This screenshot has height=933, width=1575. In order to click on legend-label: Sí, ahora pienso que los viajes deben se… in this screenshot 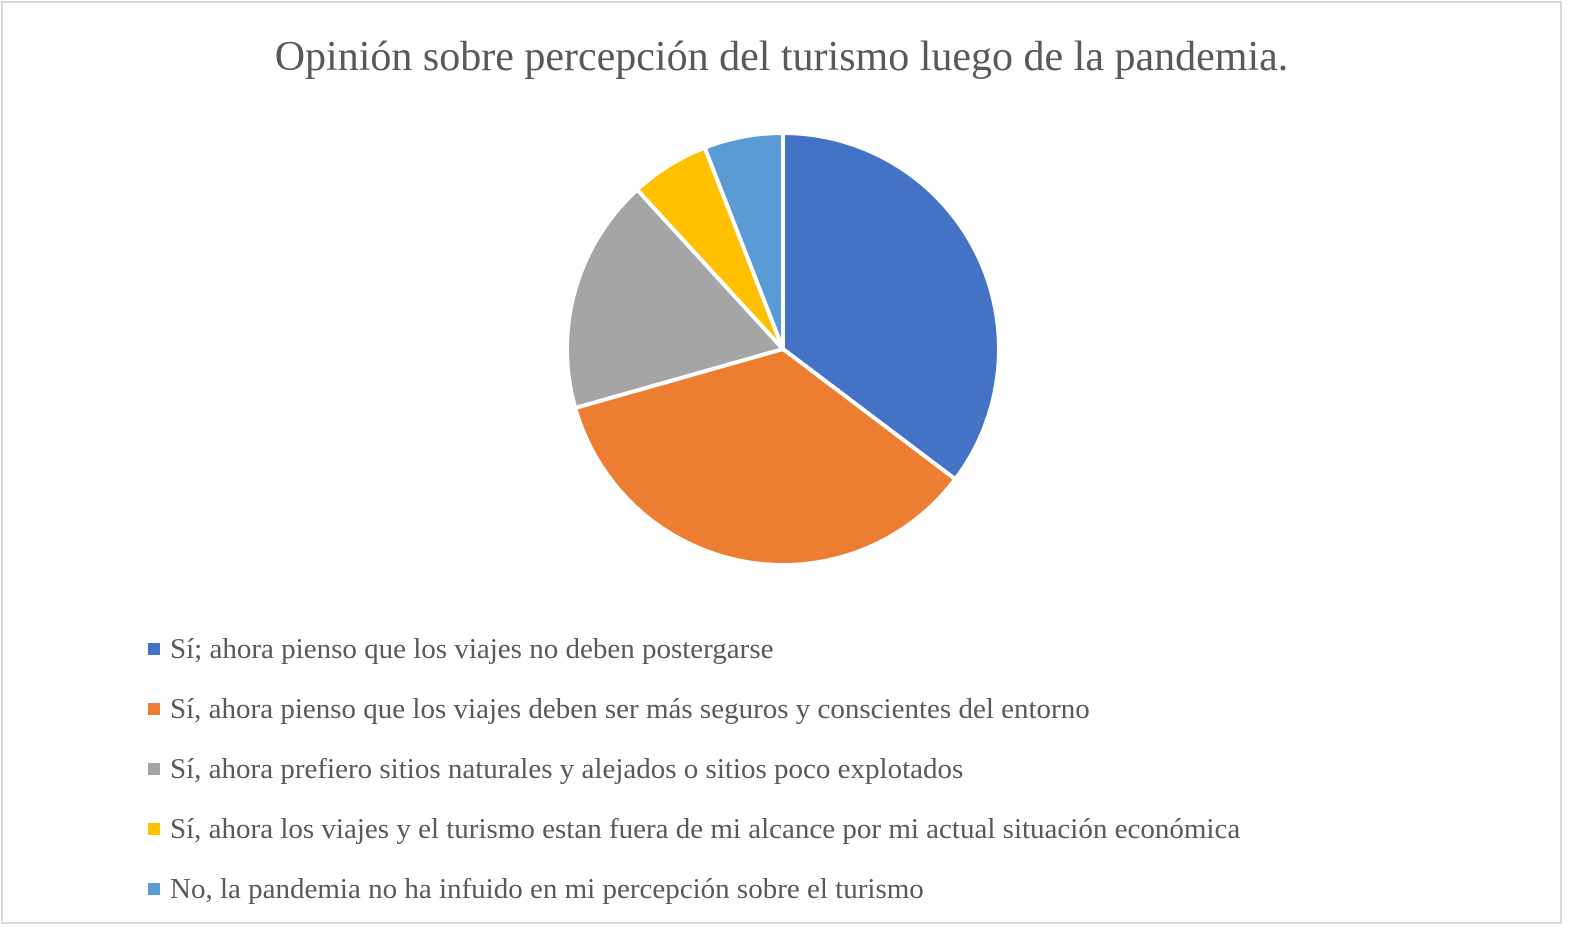, I will do `click(630, 708)`.